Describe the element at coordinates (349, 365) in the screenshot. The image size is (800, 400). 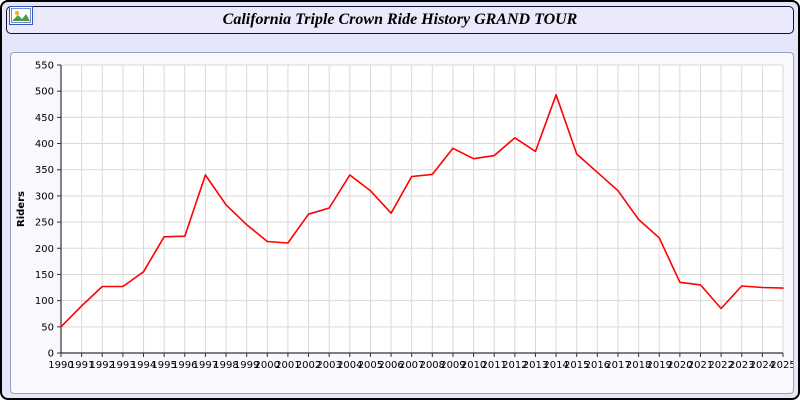
I see `x-tick-label: 2004` at that location.